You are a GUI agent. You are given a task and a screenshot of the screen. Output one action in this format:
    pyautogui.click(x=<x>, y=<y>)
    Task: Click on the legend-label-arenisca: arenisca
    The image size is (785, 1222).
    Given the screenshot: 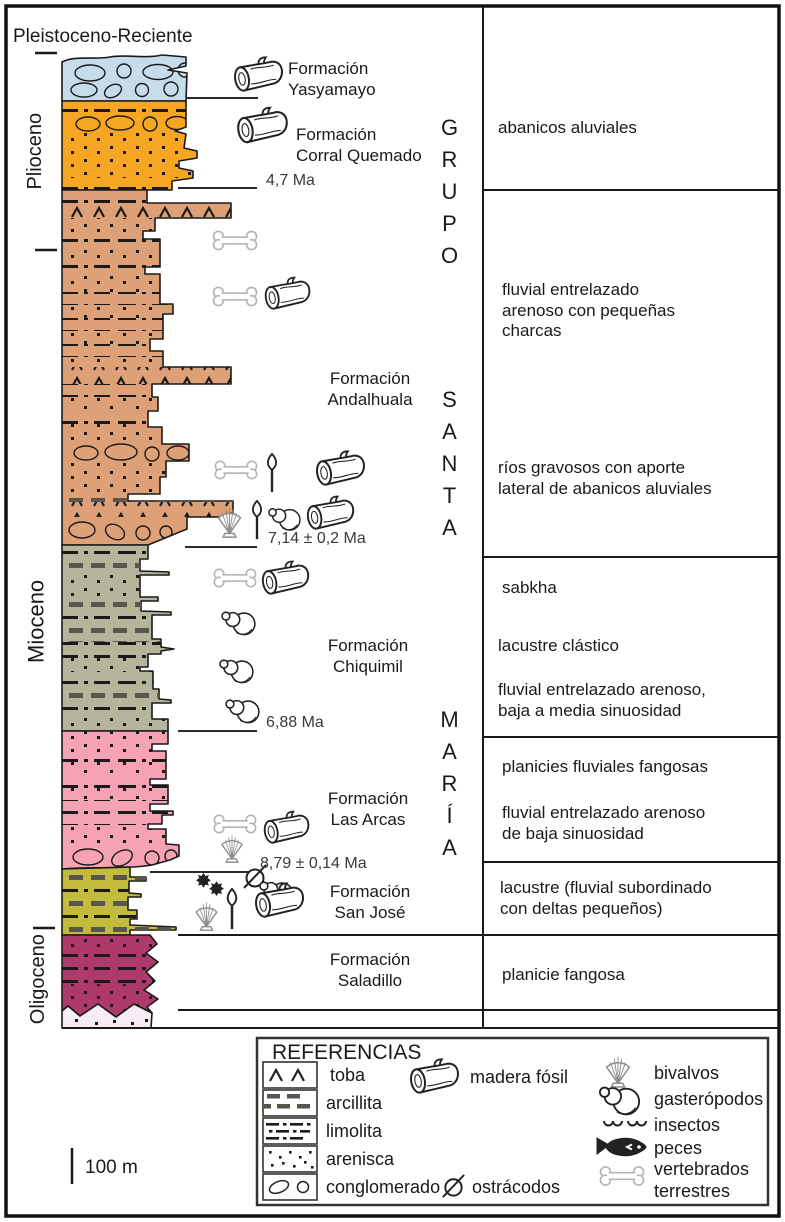 What is the action you would take?
    pyautogui.click(x=360, y=1159)
    